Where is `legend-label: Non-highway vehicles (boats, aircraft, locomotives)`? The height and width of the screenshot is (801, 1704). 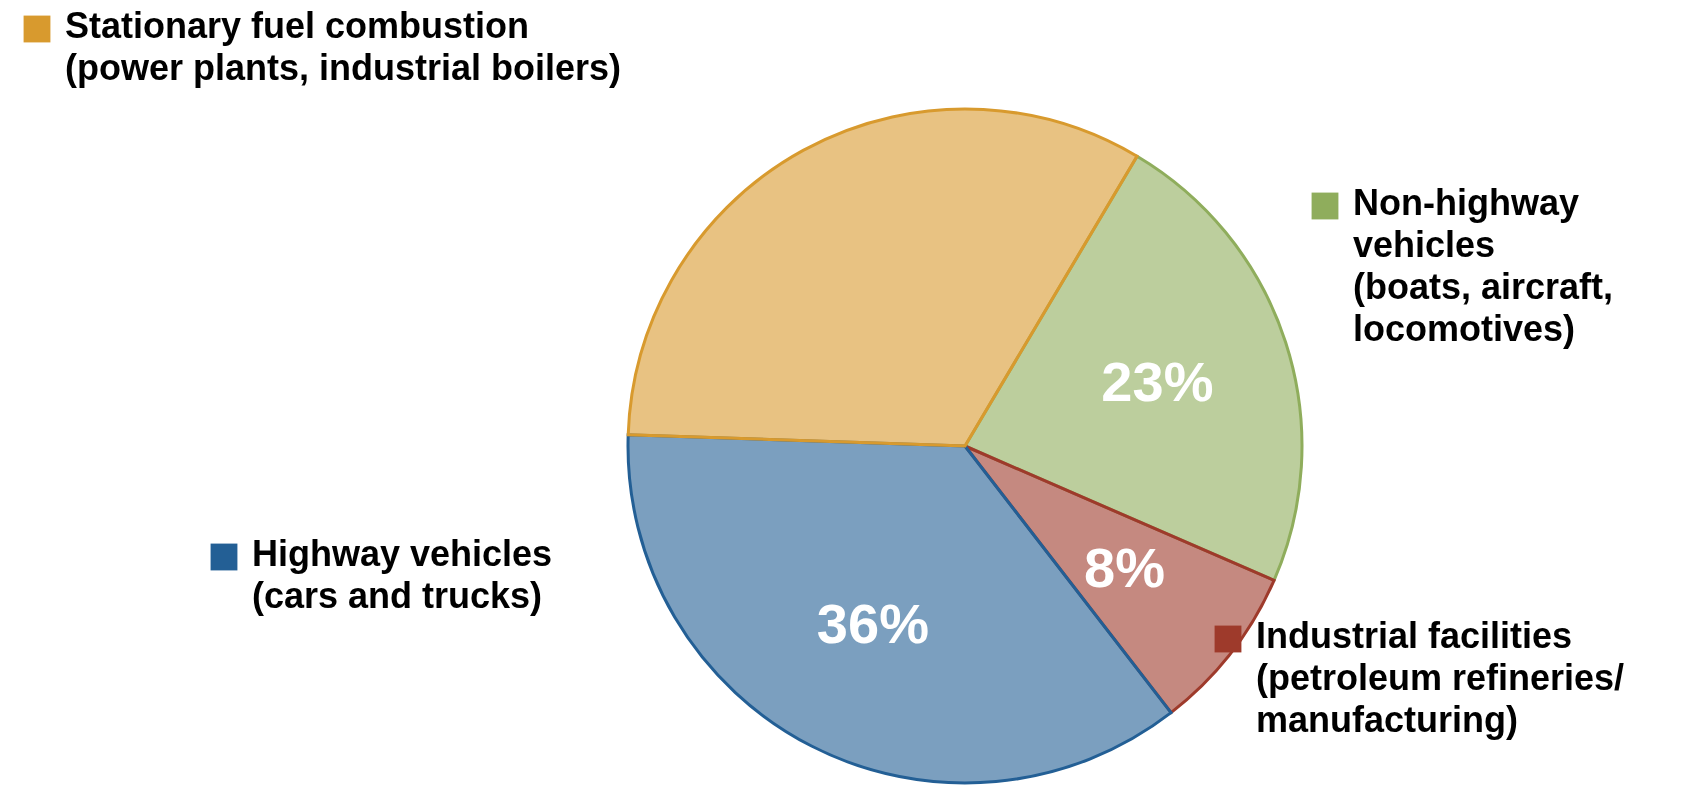
legend-label: Non-highway vehicles (boats, aircraft, locomotives) is located at coordinates (1483, 265).